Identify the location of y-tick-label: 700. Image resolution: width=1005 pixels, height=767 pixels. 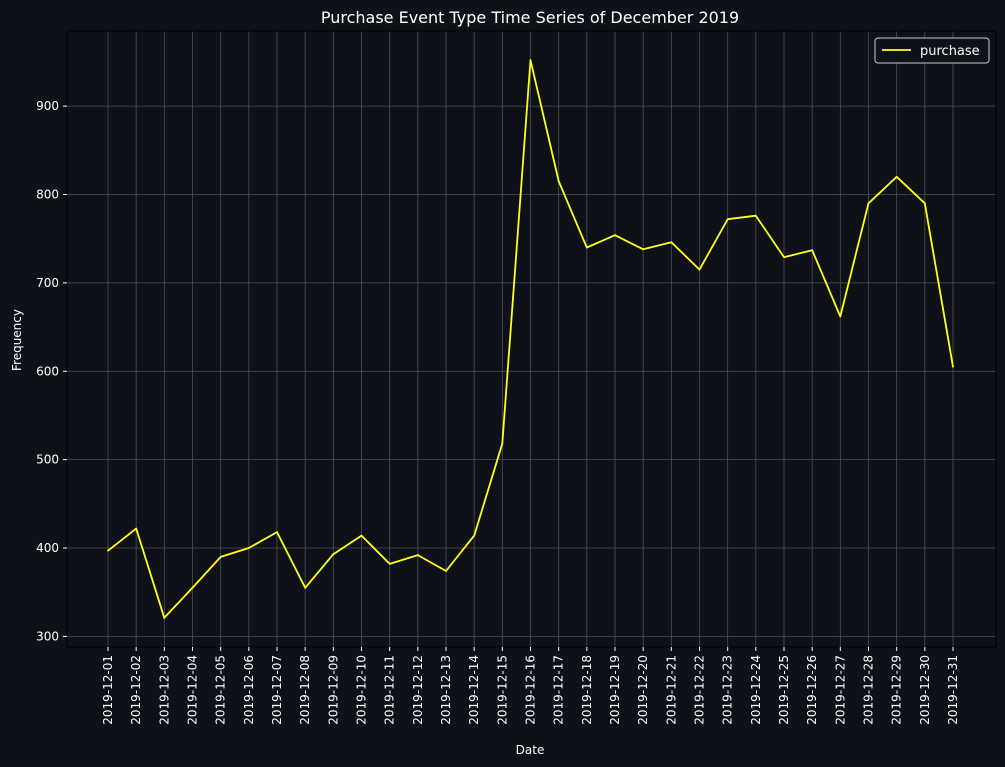
(47, 283).